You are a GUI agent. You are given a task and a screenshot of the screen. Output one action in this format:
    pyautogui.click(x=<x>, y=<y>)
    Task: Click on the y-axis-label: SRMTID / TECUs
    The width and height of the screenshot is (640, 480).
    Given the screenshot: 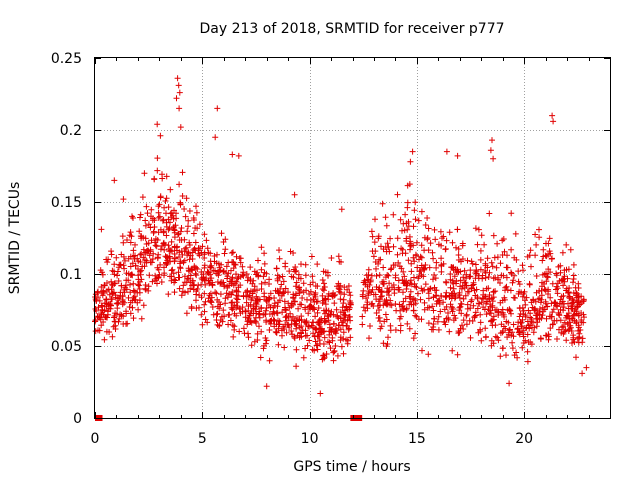 What is the action you would take?
    pyautogui.click(x=15, y=238)
    